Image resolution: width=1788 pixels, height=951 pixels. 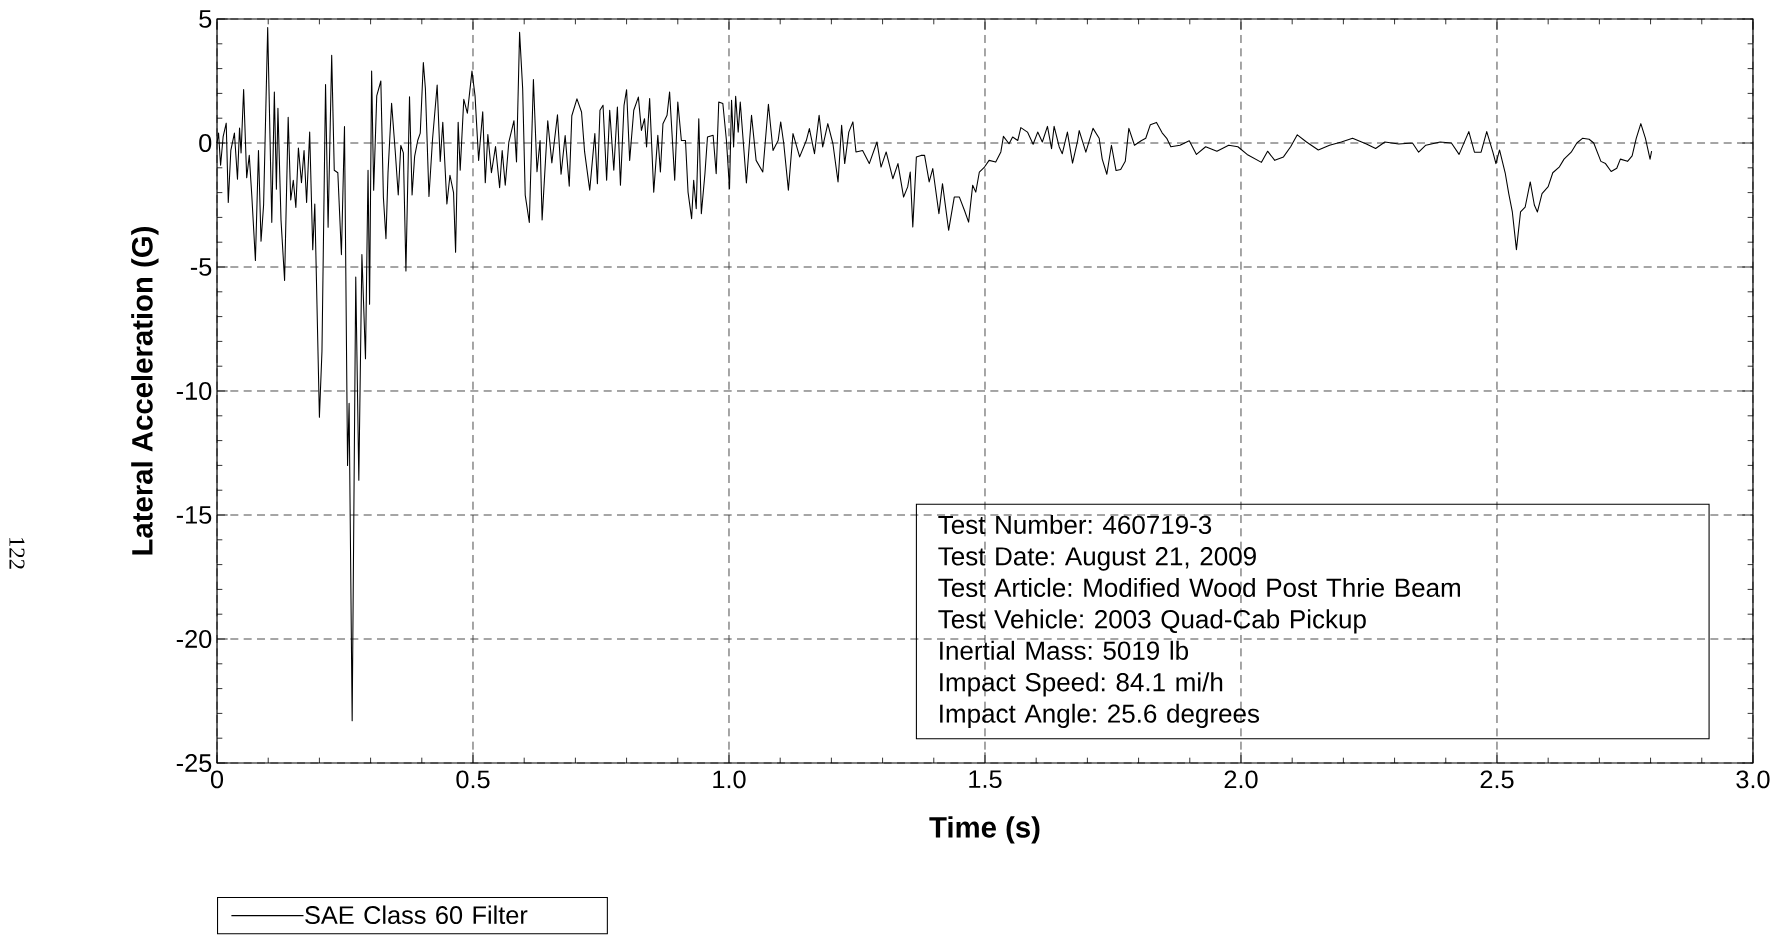 What do you see at coordinates (17, 553) in the screenshot?
I see `text: 122` at bounding box center [17, 553].